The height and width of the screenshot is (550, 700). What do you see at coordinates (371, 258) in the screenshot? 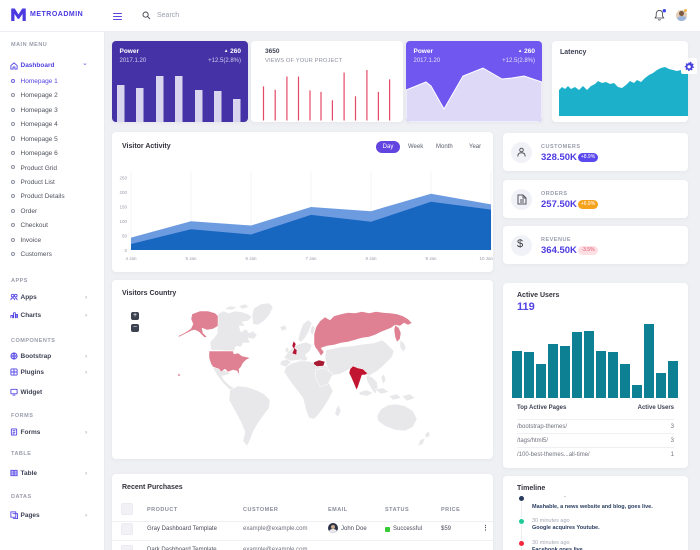
I see `svg-text: 8 Jan` at bounding box center [371, 258].